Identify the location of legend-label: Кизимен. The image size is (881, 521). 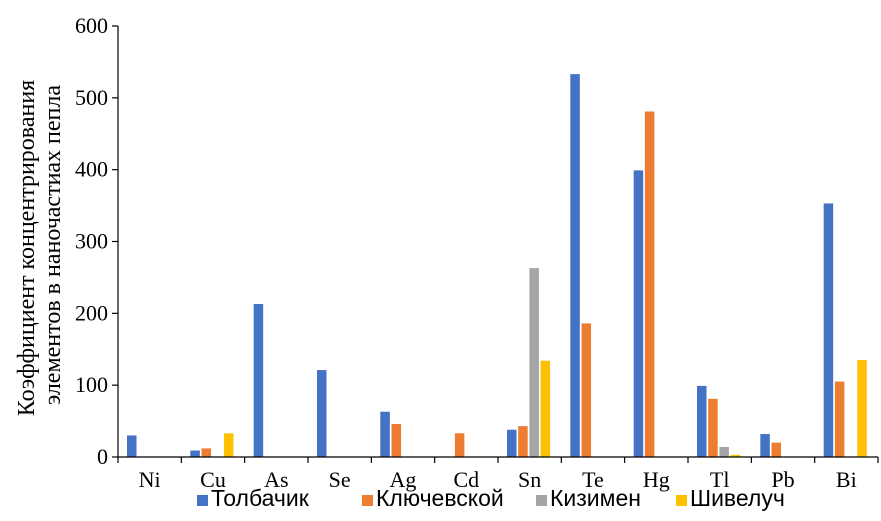
(595, 498).